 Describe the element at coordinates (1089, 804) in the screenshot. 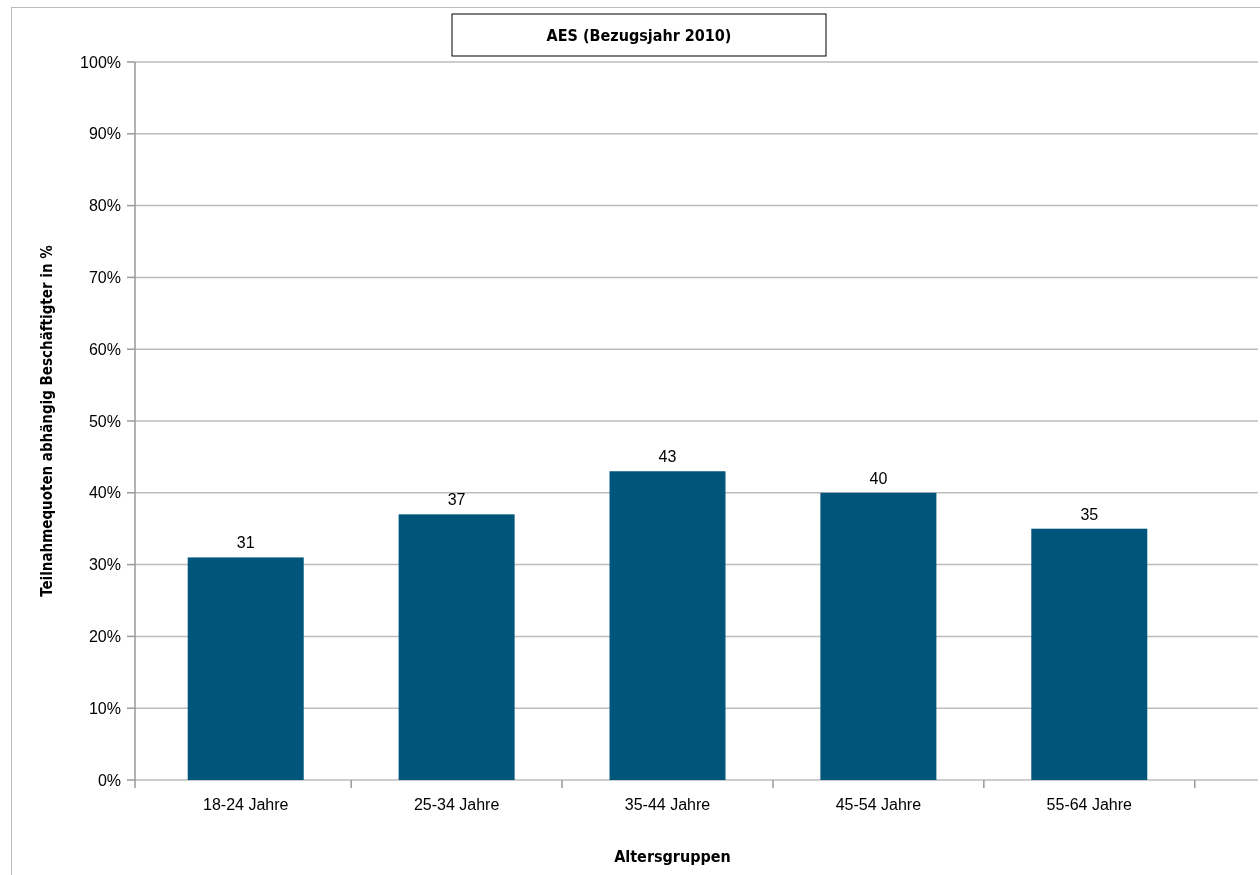

I see `x-tick-label: 55-64 Jahre` at that location.